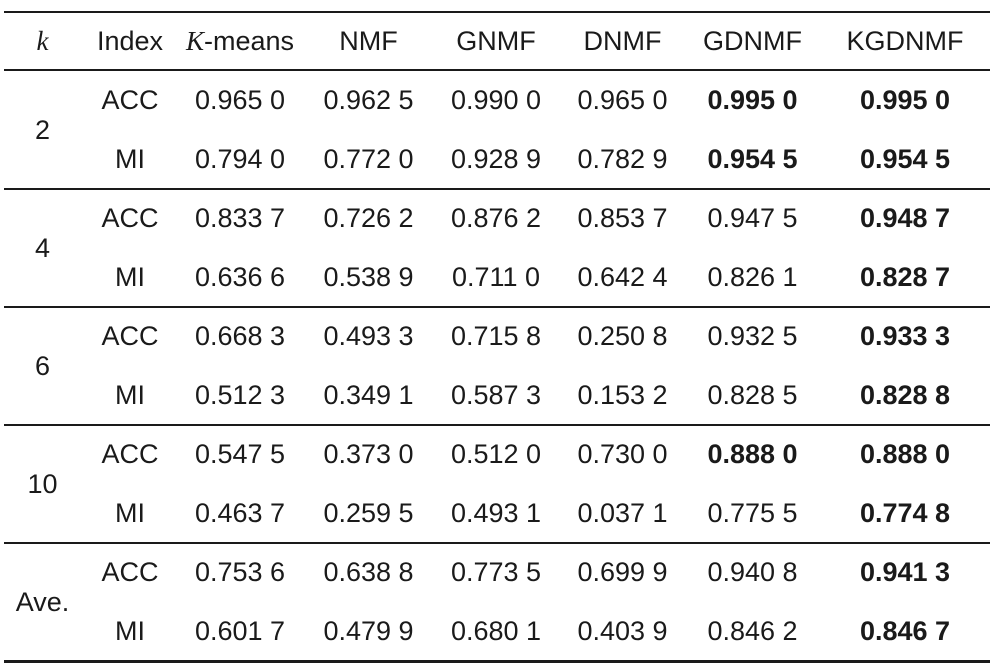  I want to click on header-text: Index, so click(130, 41).